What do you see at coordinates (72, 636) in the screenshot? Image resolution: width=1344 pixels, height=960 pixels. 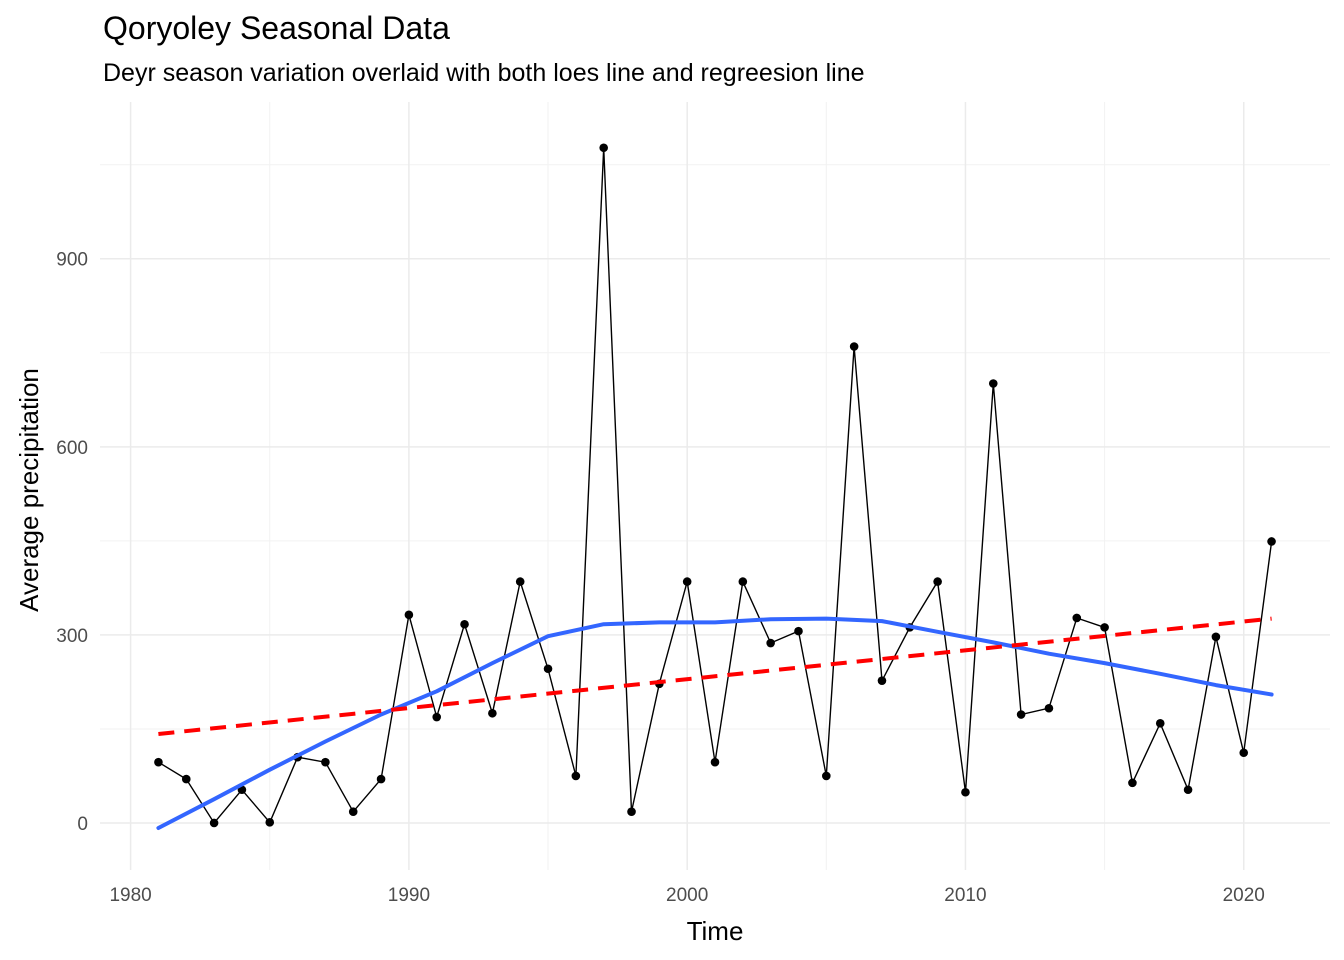 I see `y-tick-label: 300` at bounding box center [72, 636].